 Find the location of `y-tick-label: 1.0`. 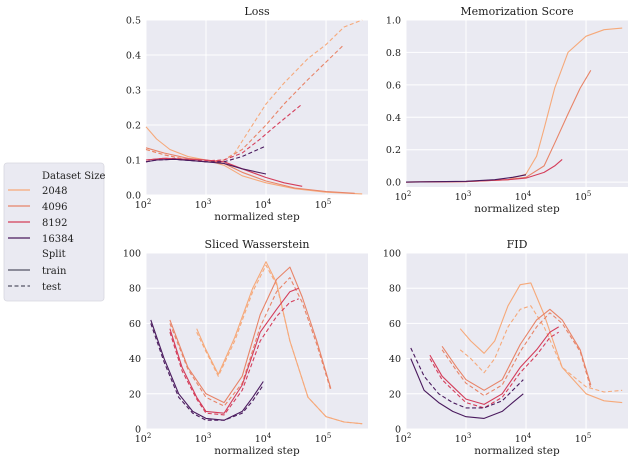

y-tick-label: 1.0 is located at coordinates (393, 21).